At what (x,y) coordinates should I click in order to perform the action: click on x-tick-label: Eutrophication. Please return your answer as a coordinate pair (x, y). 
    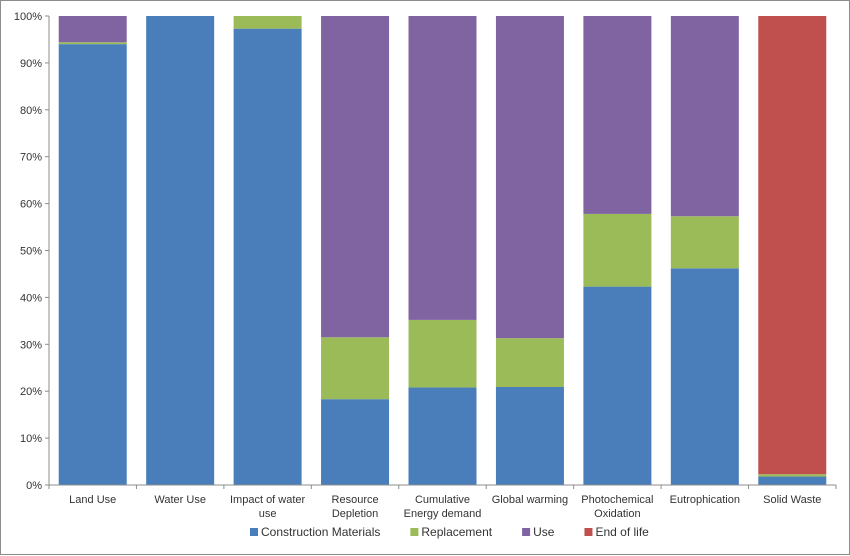
    Looking at the image, I should click on (705, 500).